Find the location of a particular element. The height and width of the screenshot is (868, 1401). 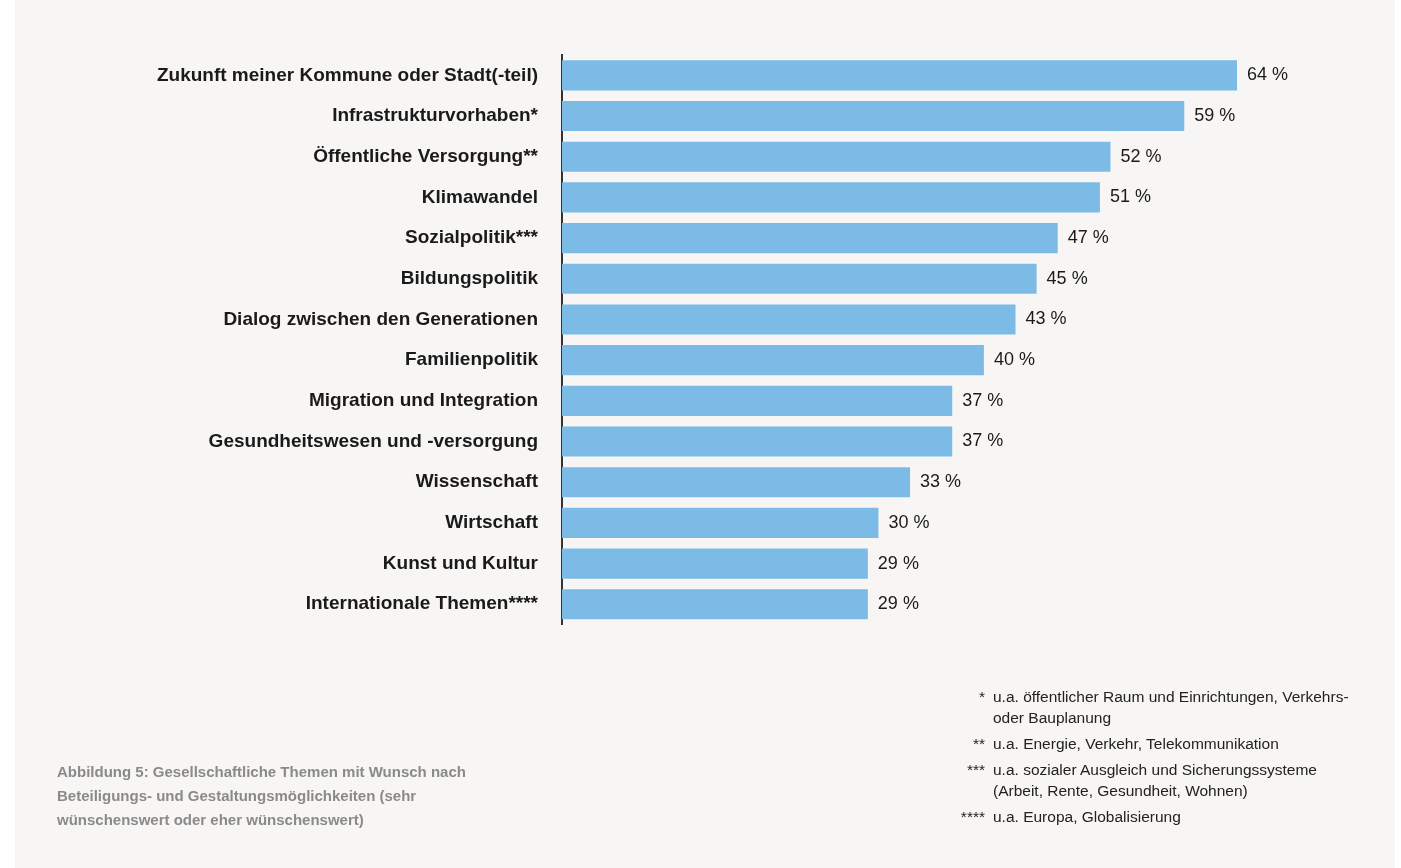

data-label: 33 % is located at coordinates (941, 481).